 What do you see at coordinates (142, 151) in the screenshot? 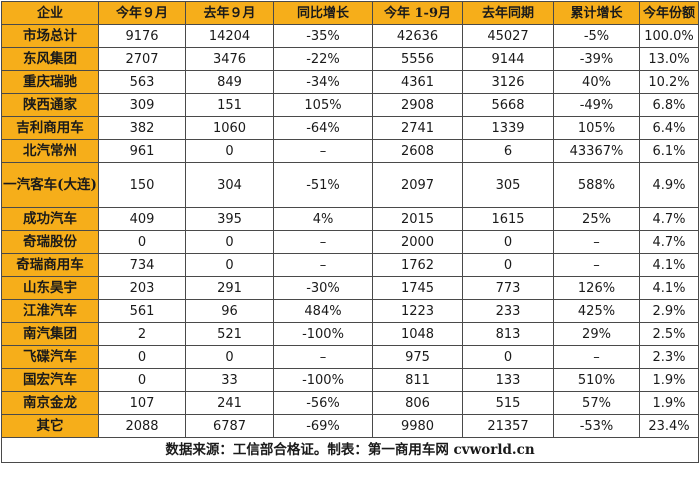
I see `value-cell: 961` at bounding box center [142, 151].